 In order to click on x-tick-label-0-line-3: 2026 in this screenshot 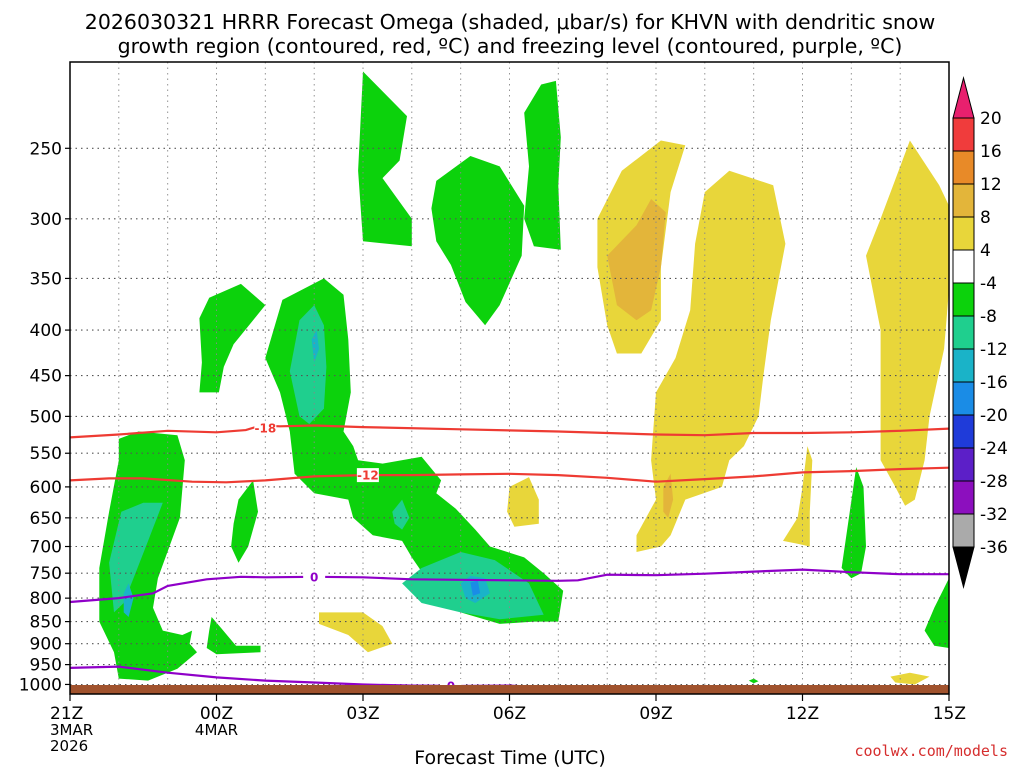, I will do `click(69, 746)`.